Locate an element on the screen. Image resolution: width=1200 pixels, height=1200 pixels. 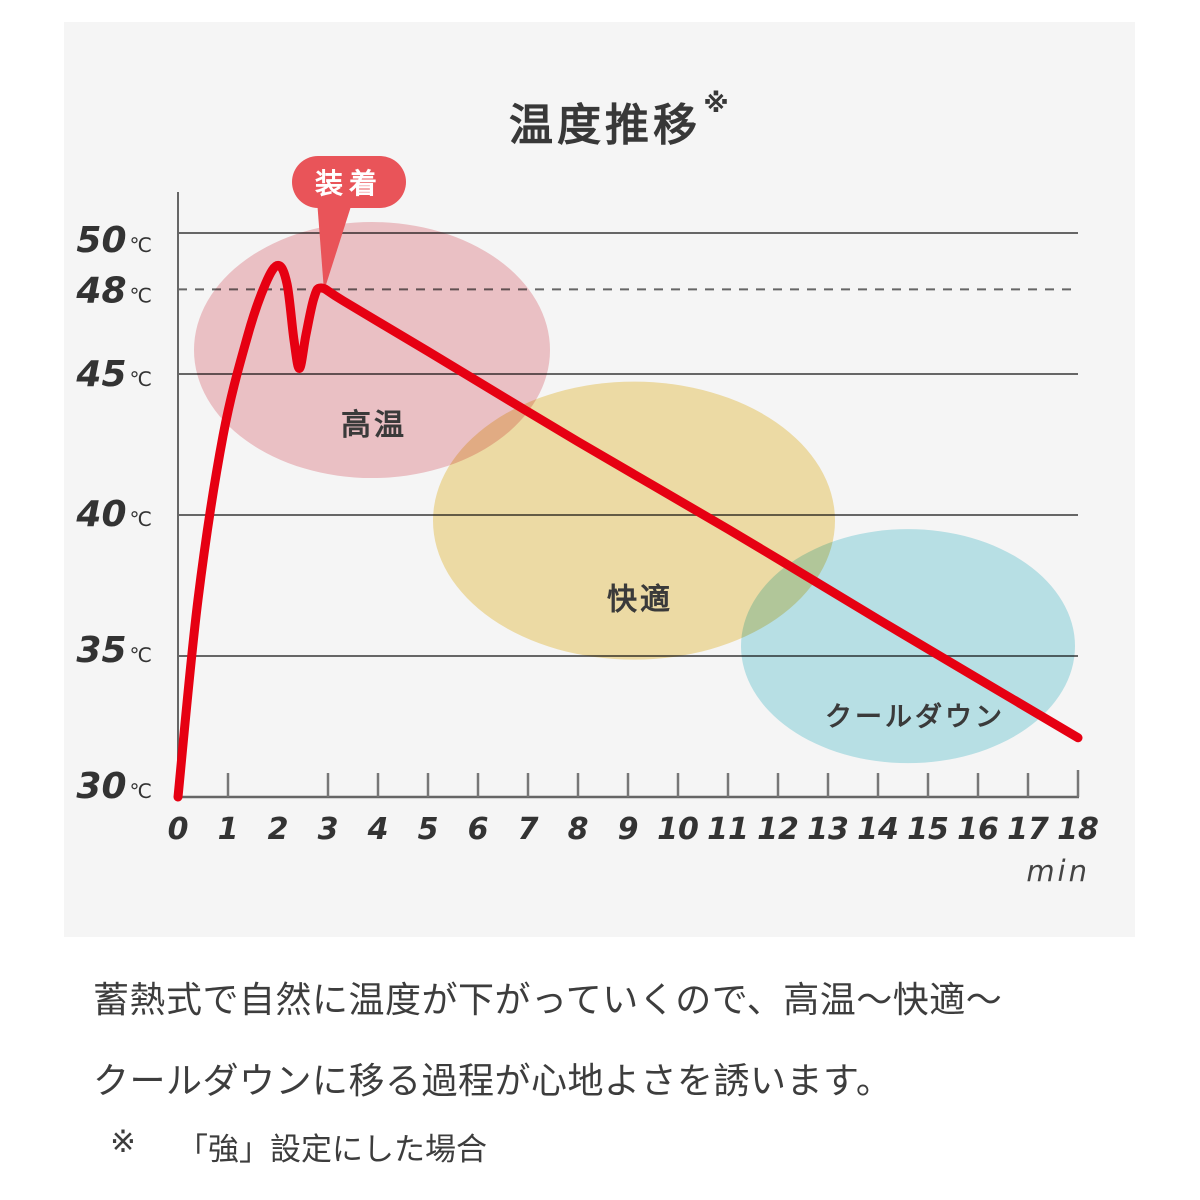
y-axis-labels: 50 ℃ 48 ℃ 45 ℃ 40 ℃ 35 ℃ 30 ℃ is located at coordinates (113, 513).